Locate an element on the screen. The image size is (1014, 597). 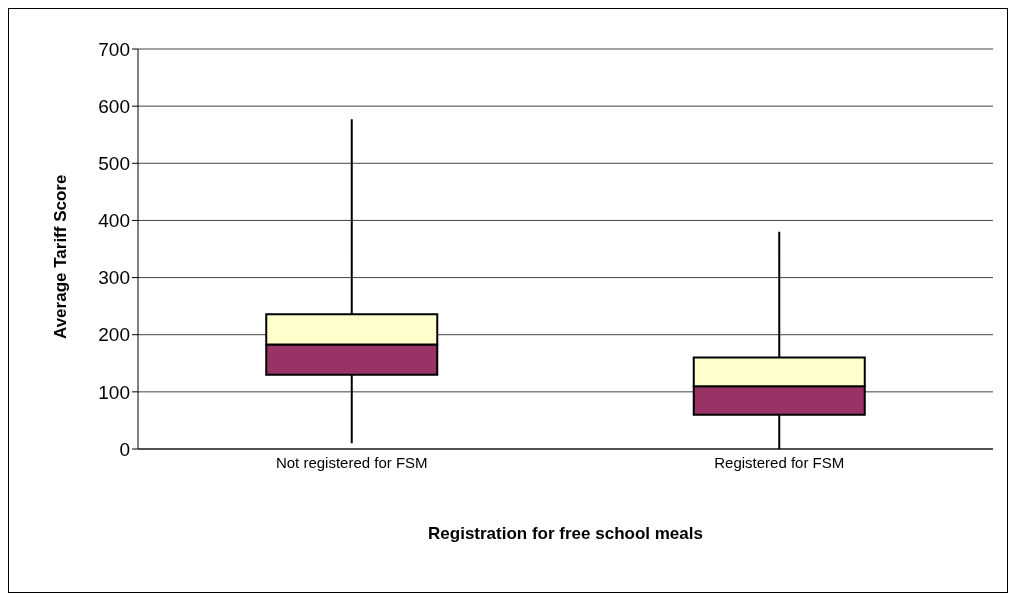
y-tick-label: 600 is located at coordinates (114, 106).